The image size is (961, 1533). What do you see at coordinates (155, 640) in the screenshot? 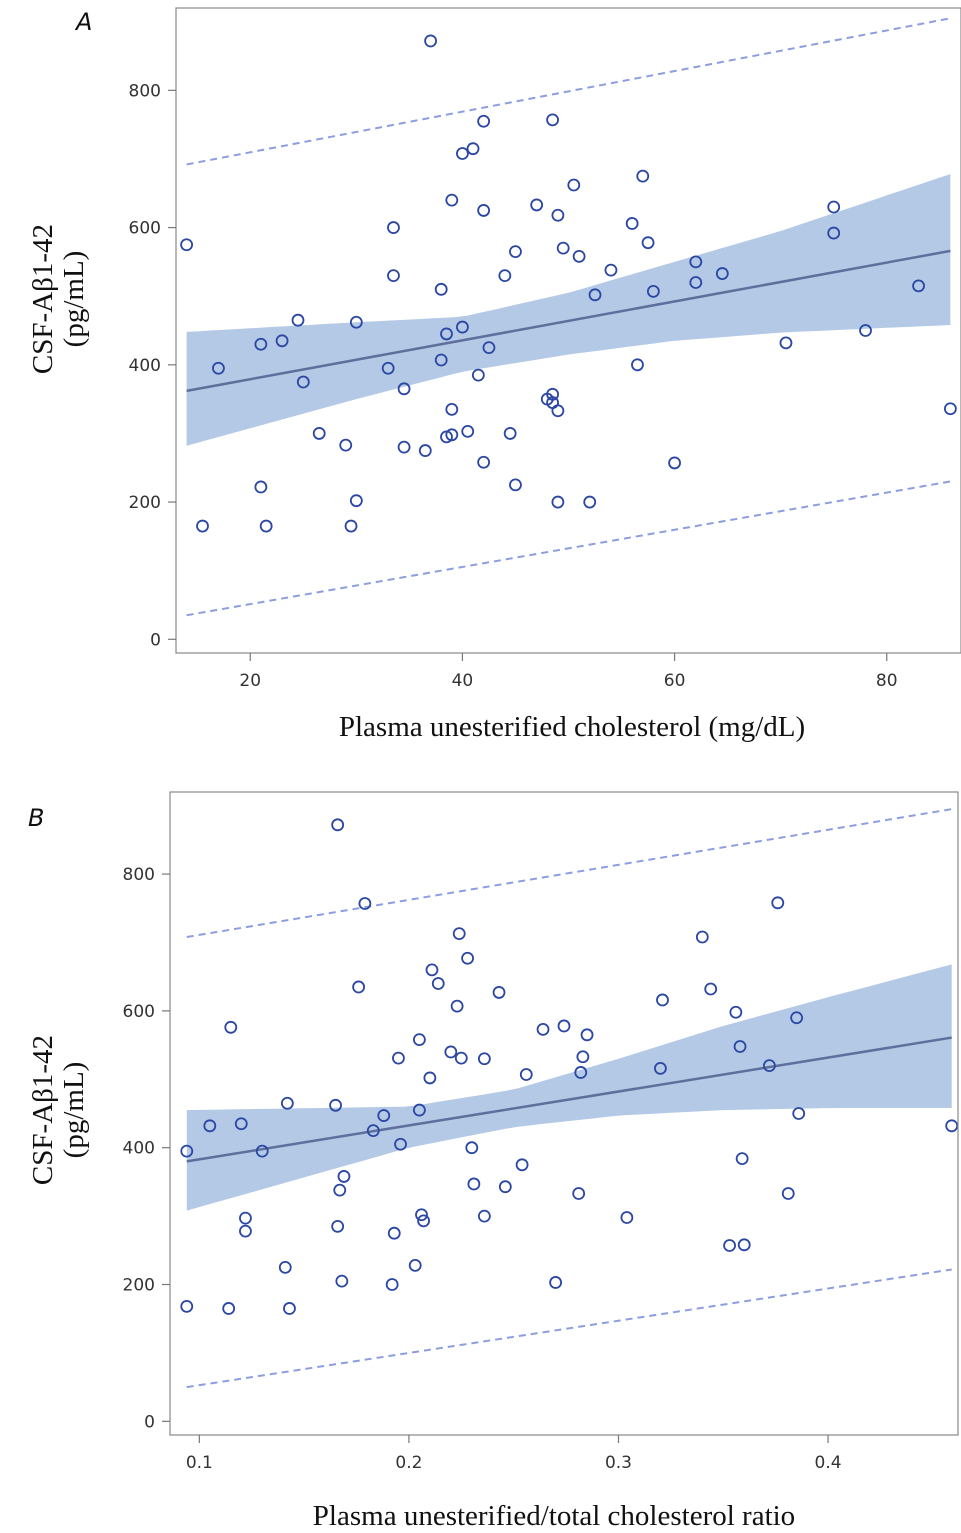
I see `y-tick-label: 0` at bounding box center [155, 640].